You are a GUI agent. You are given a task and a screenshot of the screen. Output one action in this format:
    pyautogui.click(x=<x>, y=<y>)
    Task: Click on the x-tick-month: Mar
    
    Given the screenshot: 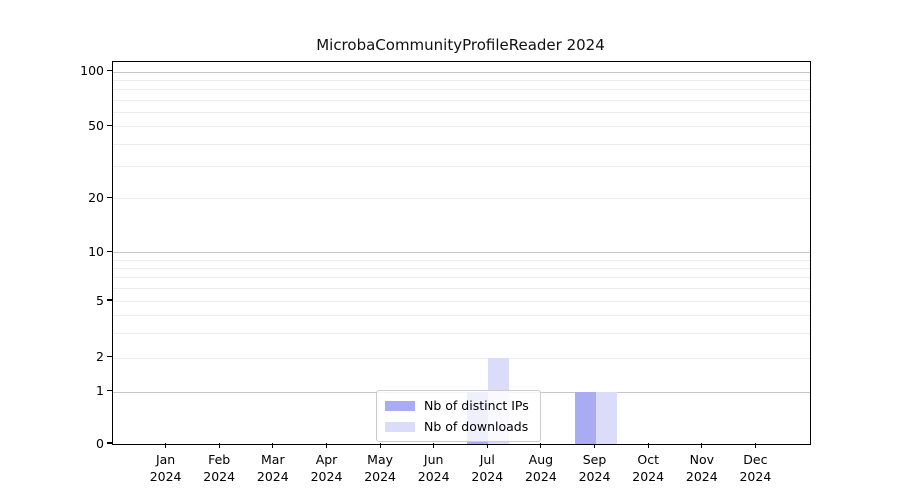 What is the action you would take?
    pyautogui.click(x=273, y=459)
    